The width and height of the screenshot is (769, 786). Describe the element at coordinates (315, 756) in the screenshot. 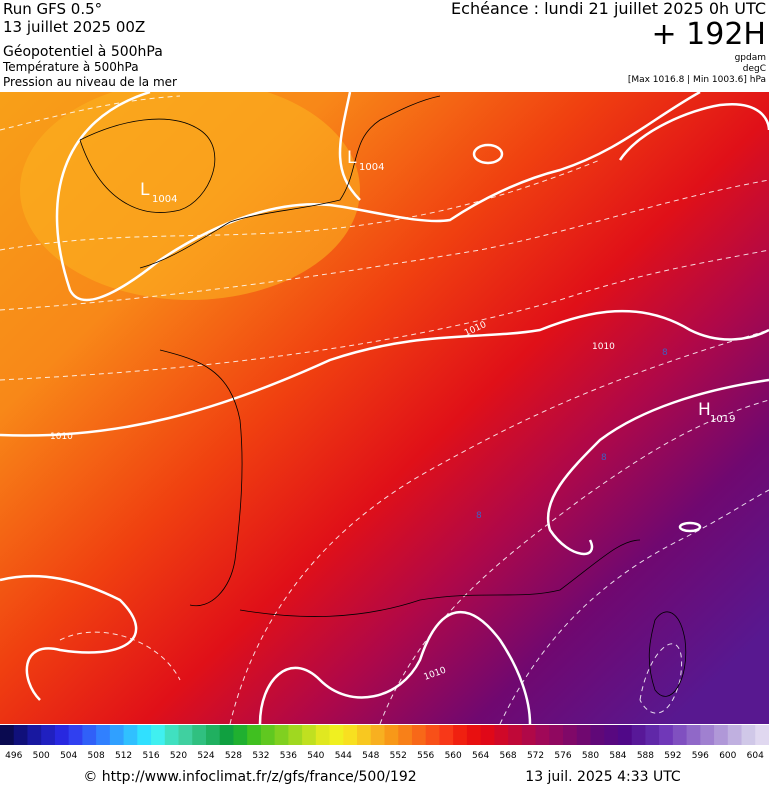

I see `scale-tick-label: 540` at that location.